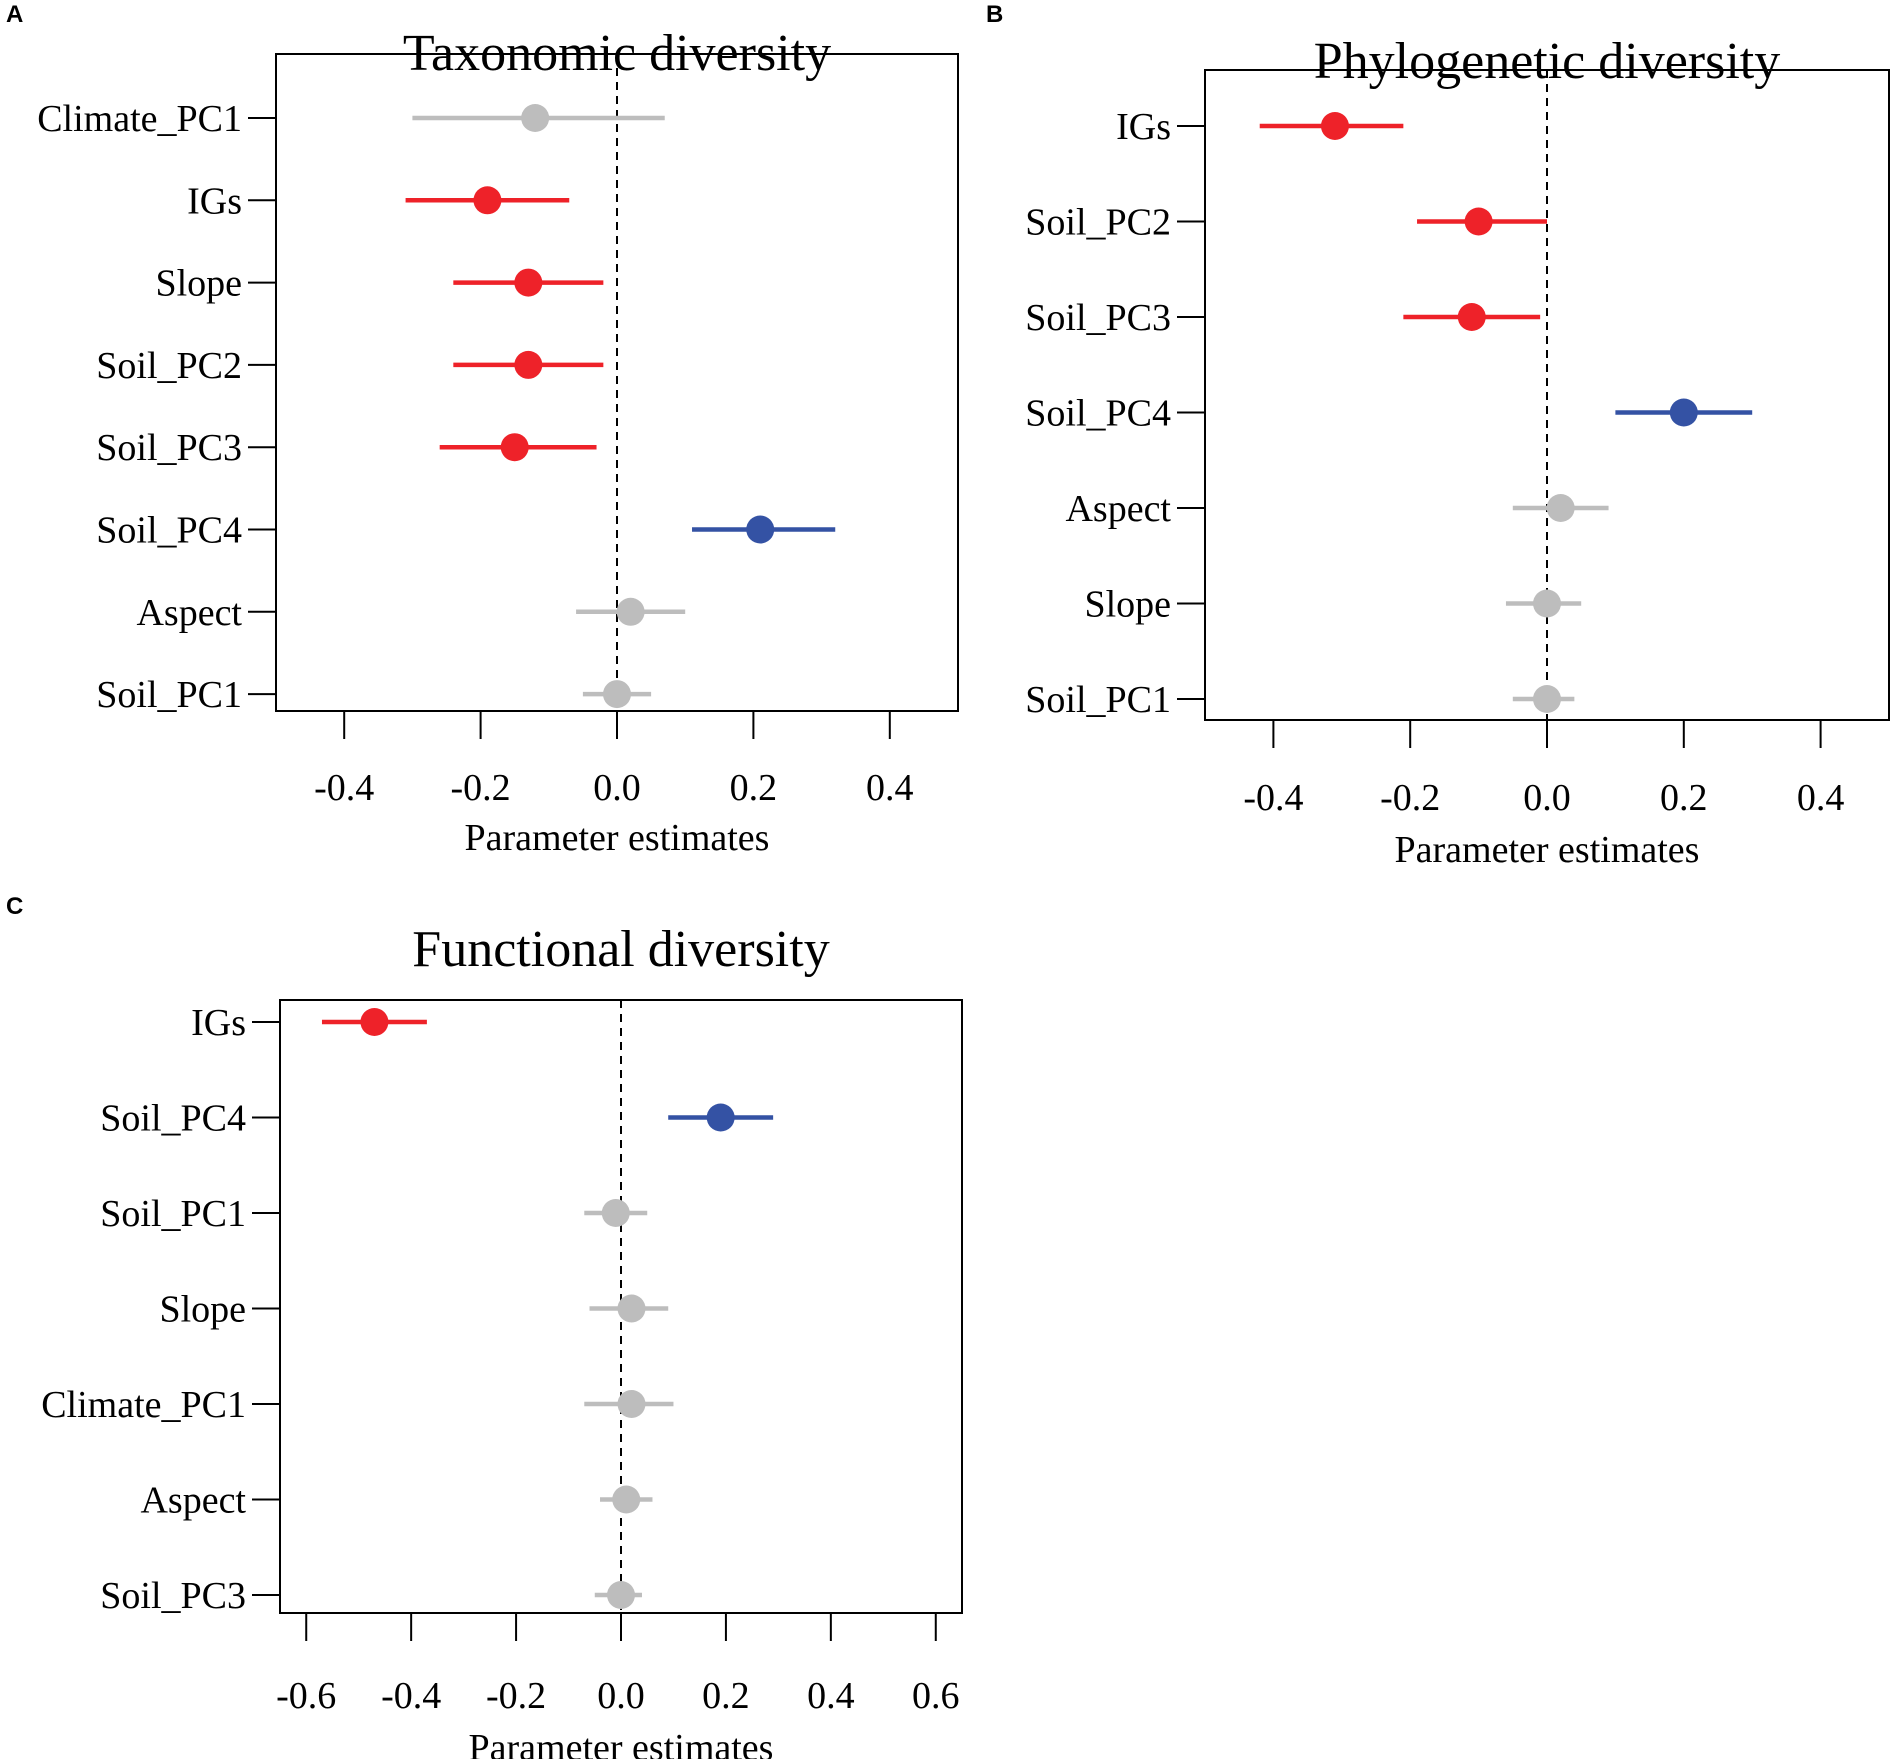 Image resolution: width=1891 pixels, height=1759 pixels. Describe the element at coordinates (620, 949) in the screenshot. I see `chart-title: Functional diversity` at that location.